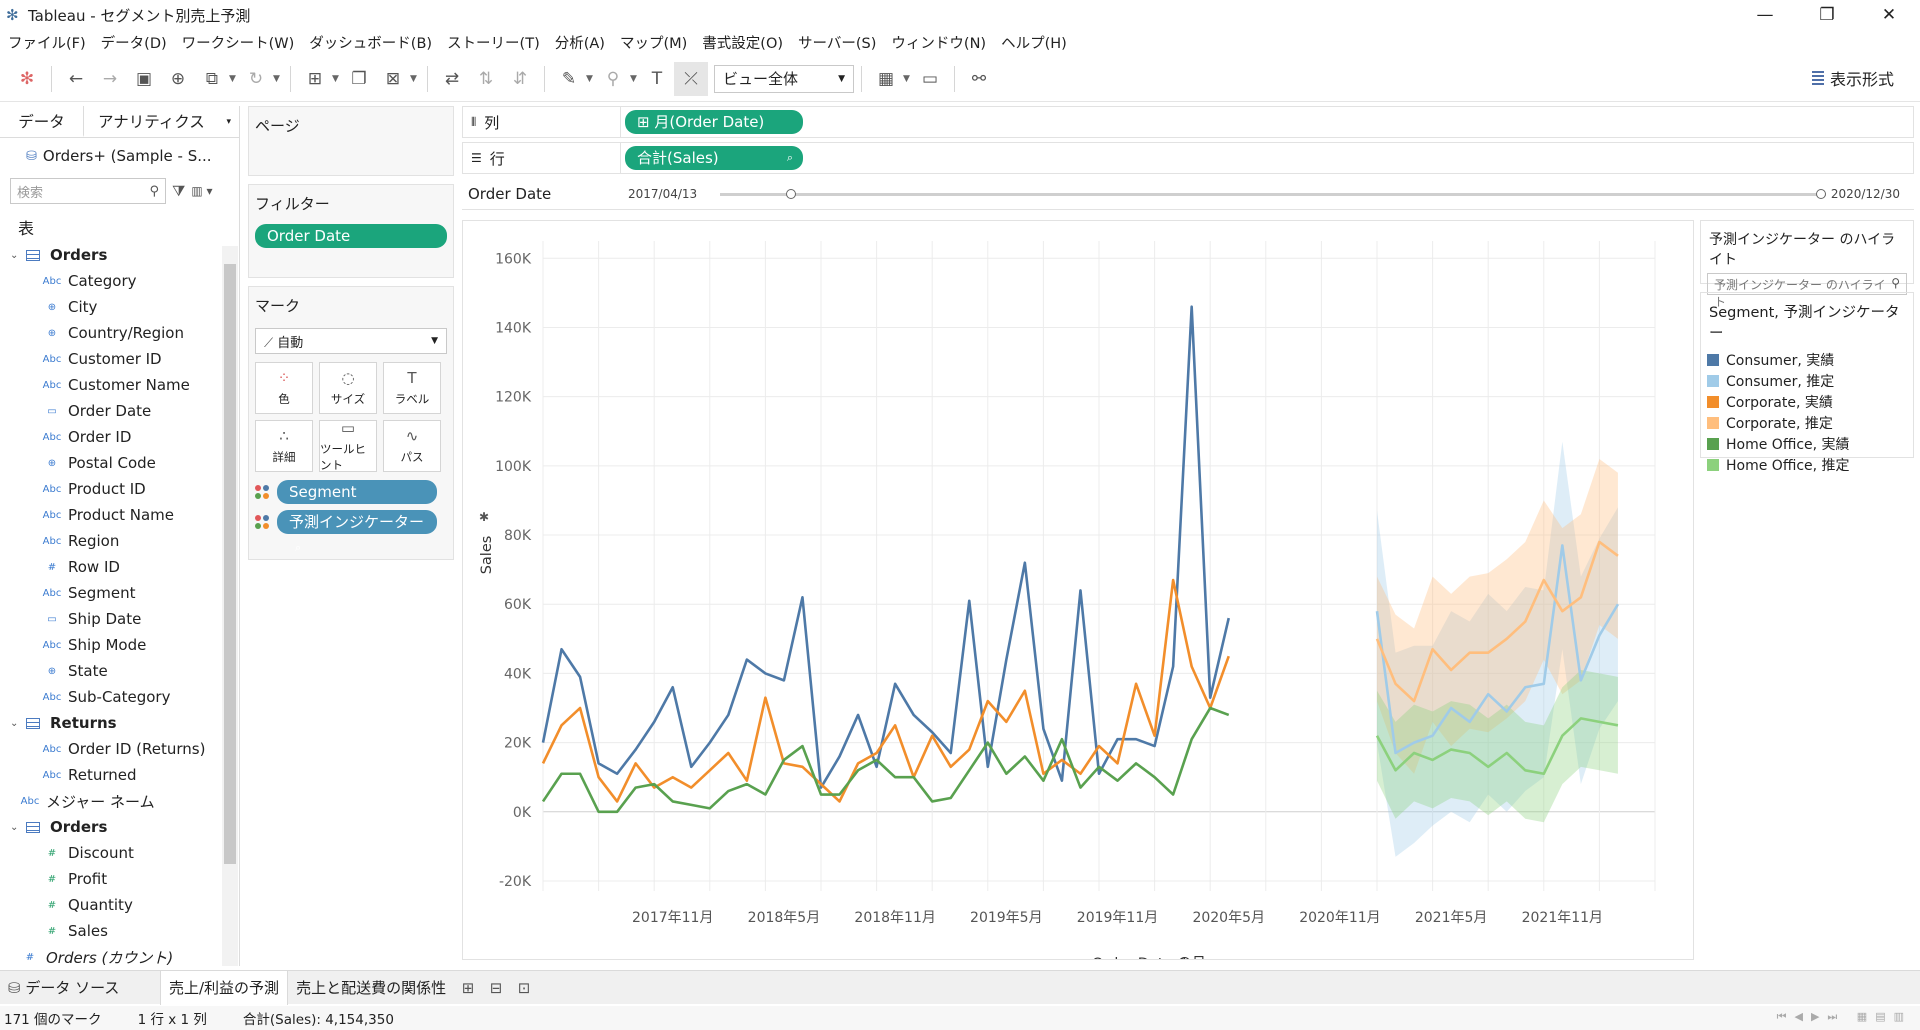  I want to click on undo-icon: ←, so click(76, 78).